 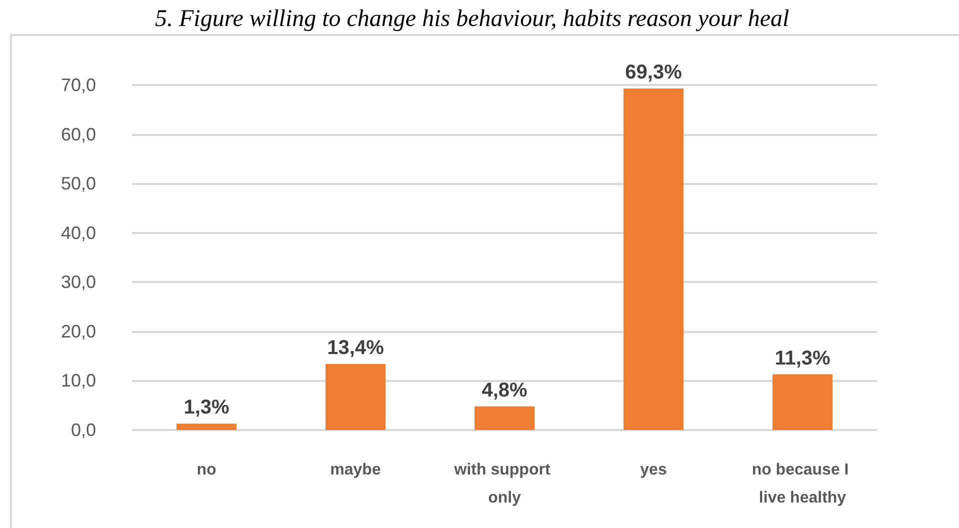 I want to click on y-tick-label: 60,0, so click(x=78, y=134).